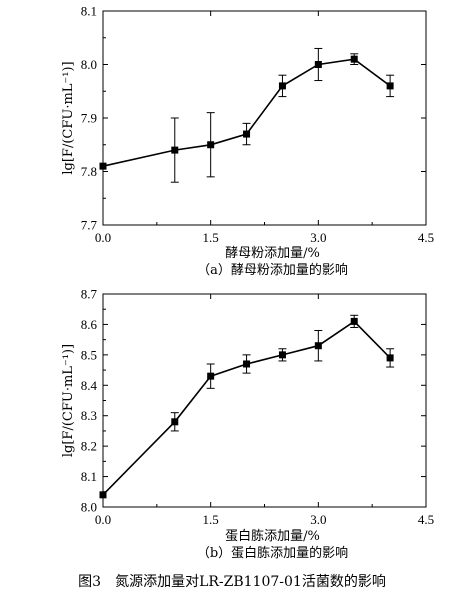 The width and height of the screenshot is (464, 596). What do you see at coordinates (89, 294) in the screenshot?
I see `y-tick-label: 8.7` at bounding box center [89, 294].